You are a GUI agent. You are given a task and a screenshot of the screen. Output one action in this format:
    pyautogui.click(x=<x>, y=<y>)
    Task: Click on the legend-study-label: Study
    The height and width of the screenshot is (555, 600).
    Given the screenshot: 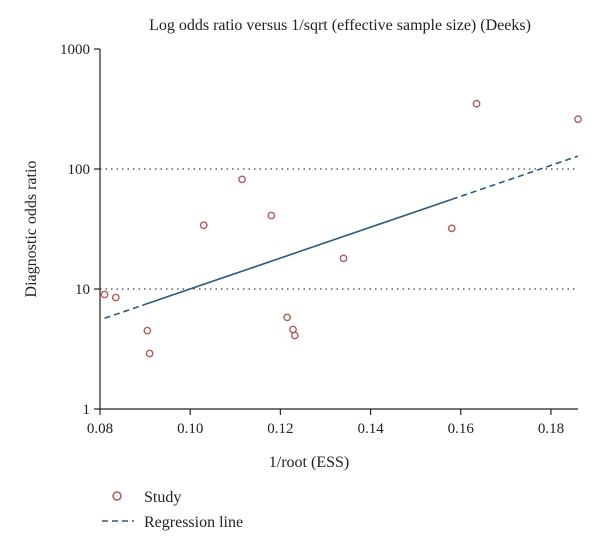 What is the action you would take?
    pyautogui.click(x=162, y=497)
    